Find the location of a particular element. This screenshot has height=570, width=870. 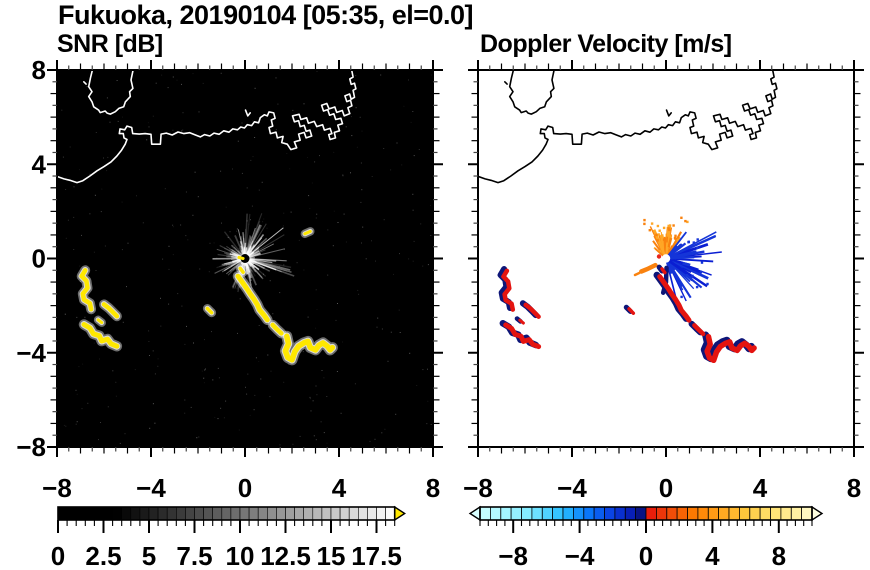

y-tick-label: 4 is located at coordinates (39, 164).